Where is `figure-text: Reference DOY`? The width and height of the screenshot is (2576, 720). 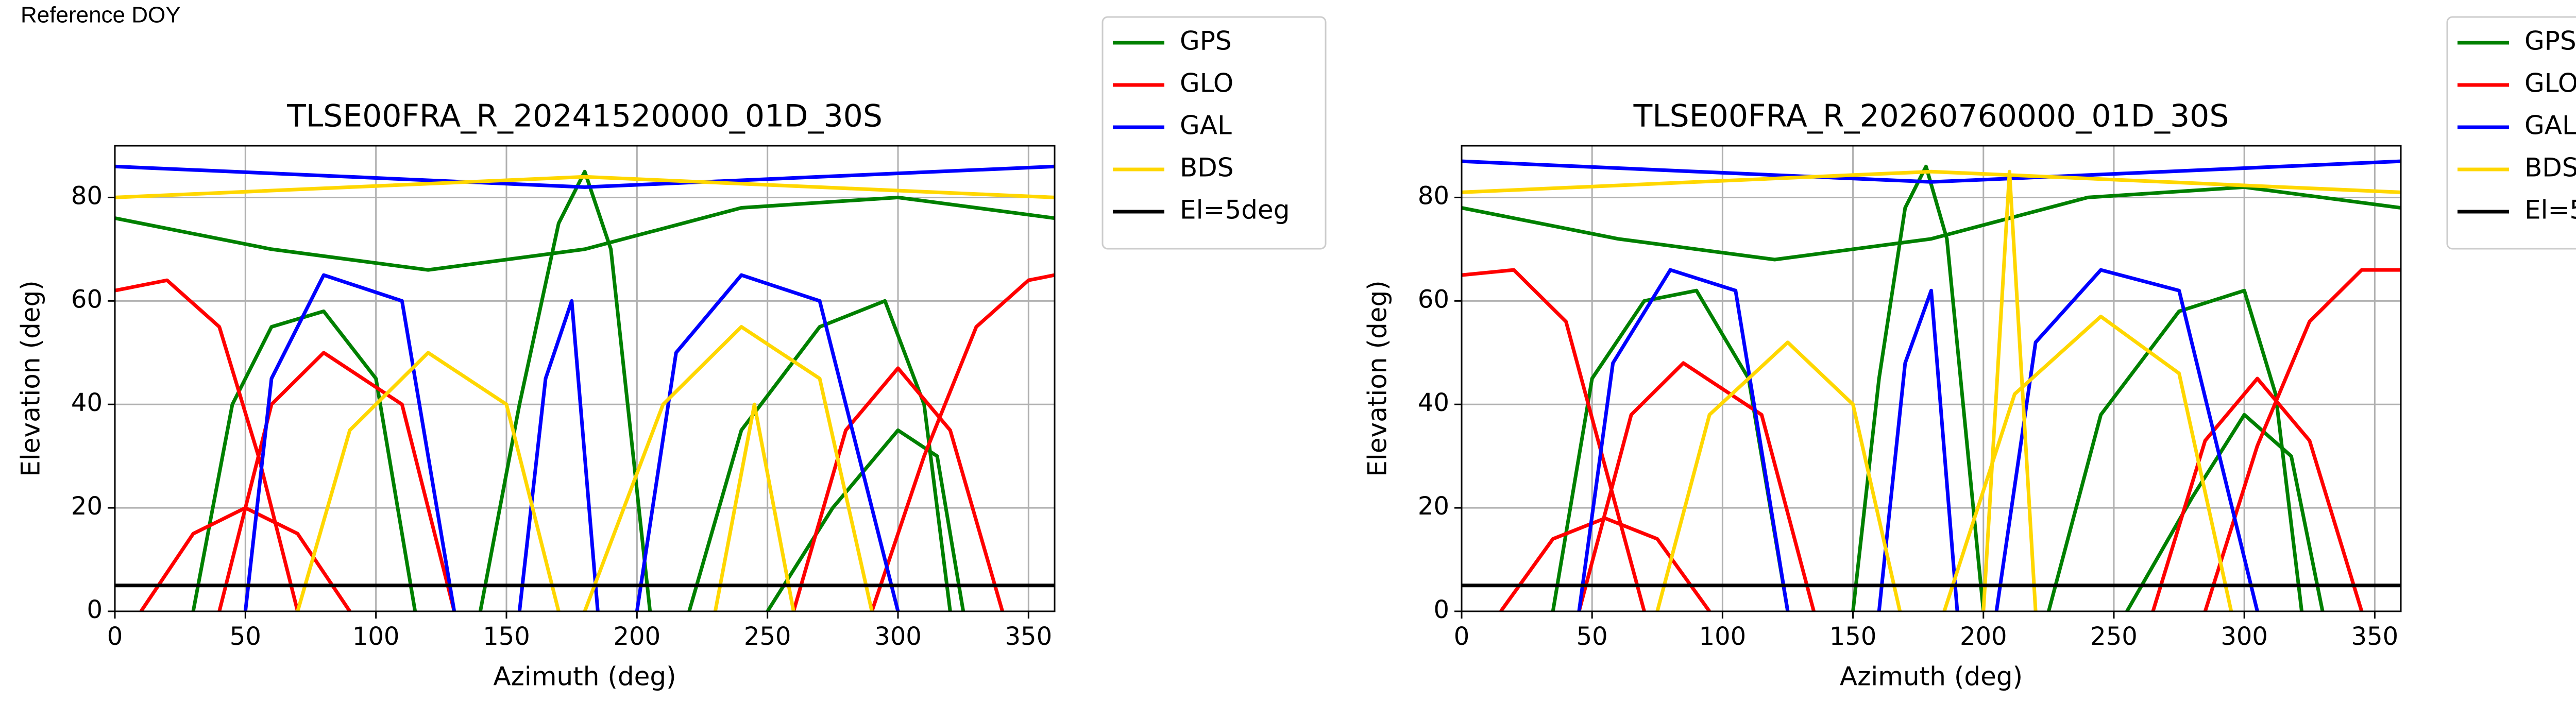
figure-text: Reference DOY is located at coordinates (101, 15).